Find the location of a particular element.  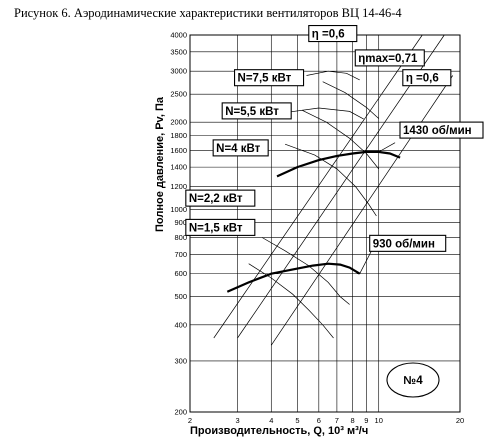

efficiency-label-max-box is located at coordinates (389, 58).